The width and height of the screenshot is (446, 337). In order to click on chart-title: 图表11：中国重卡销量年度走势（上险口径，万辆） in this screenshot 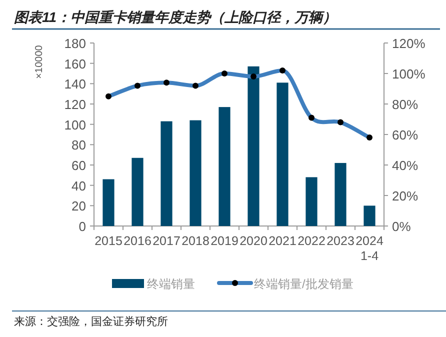, I will do `click(175, 17)`.